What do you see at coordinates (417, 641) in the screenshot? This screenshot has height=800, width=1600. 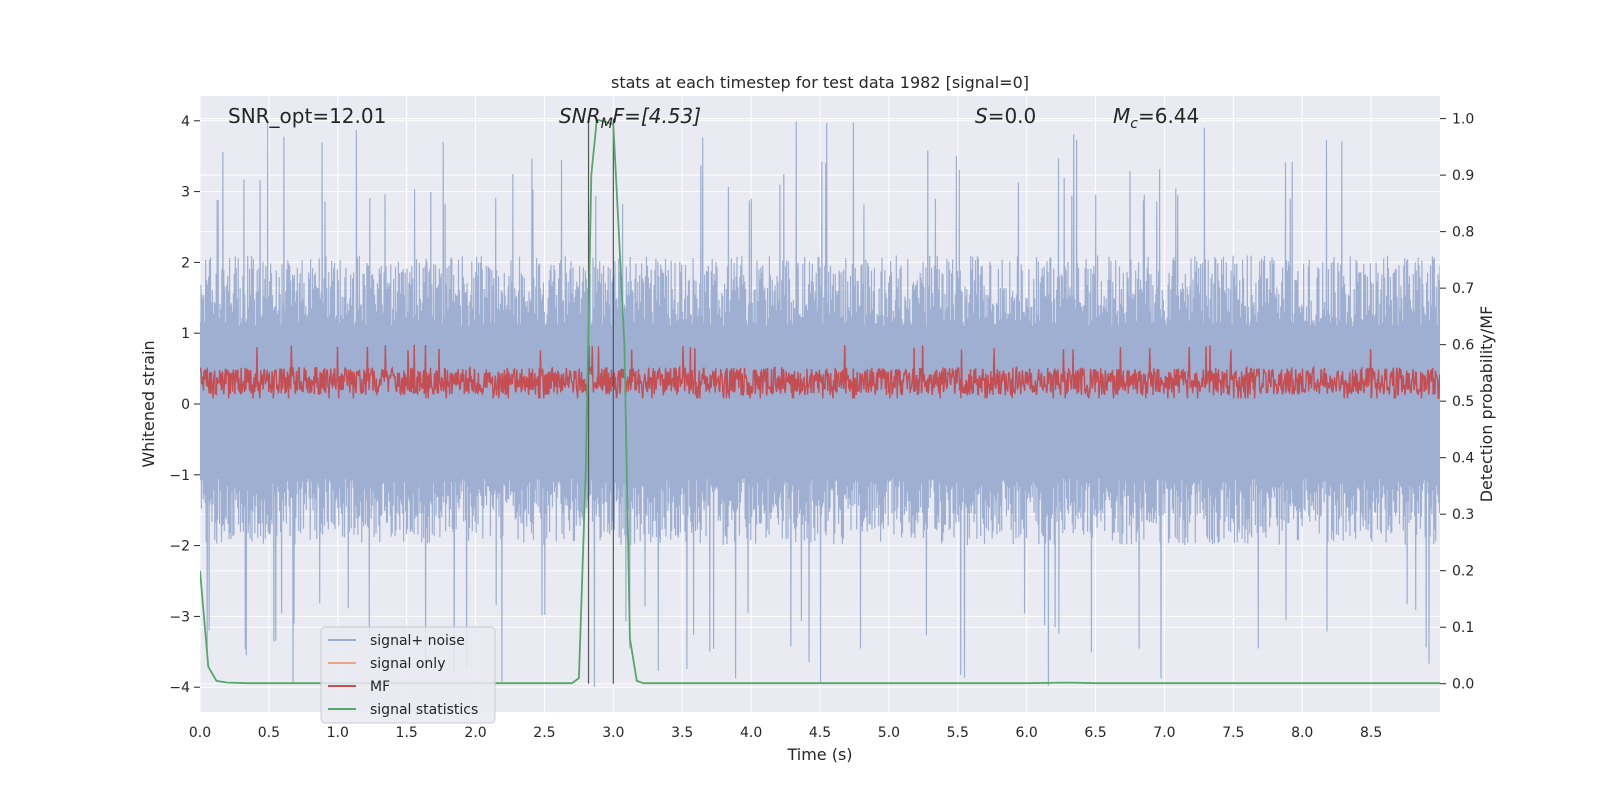 I see `legend-label-signal-noise: signal+ noise` at bounding box center [417, 641].